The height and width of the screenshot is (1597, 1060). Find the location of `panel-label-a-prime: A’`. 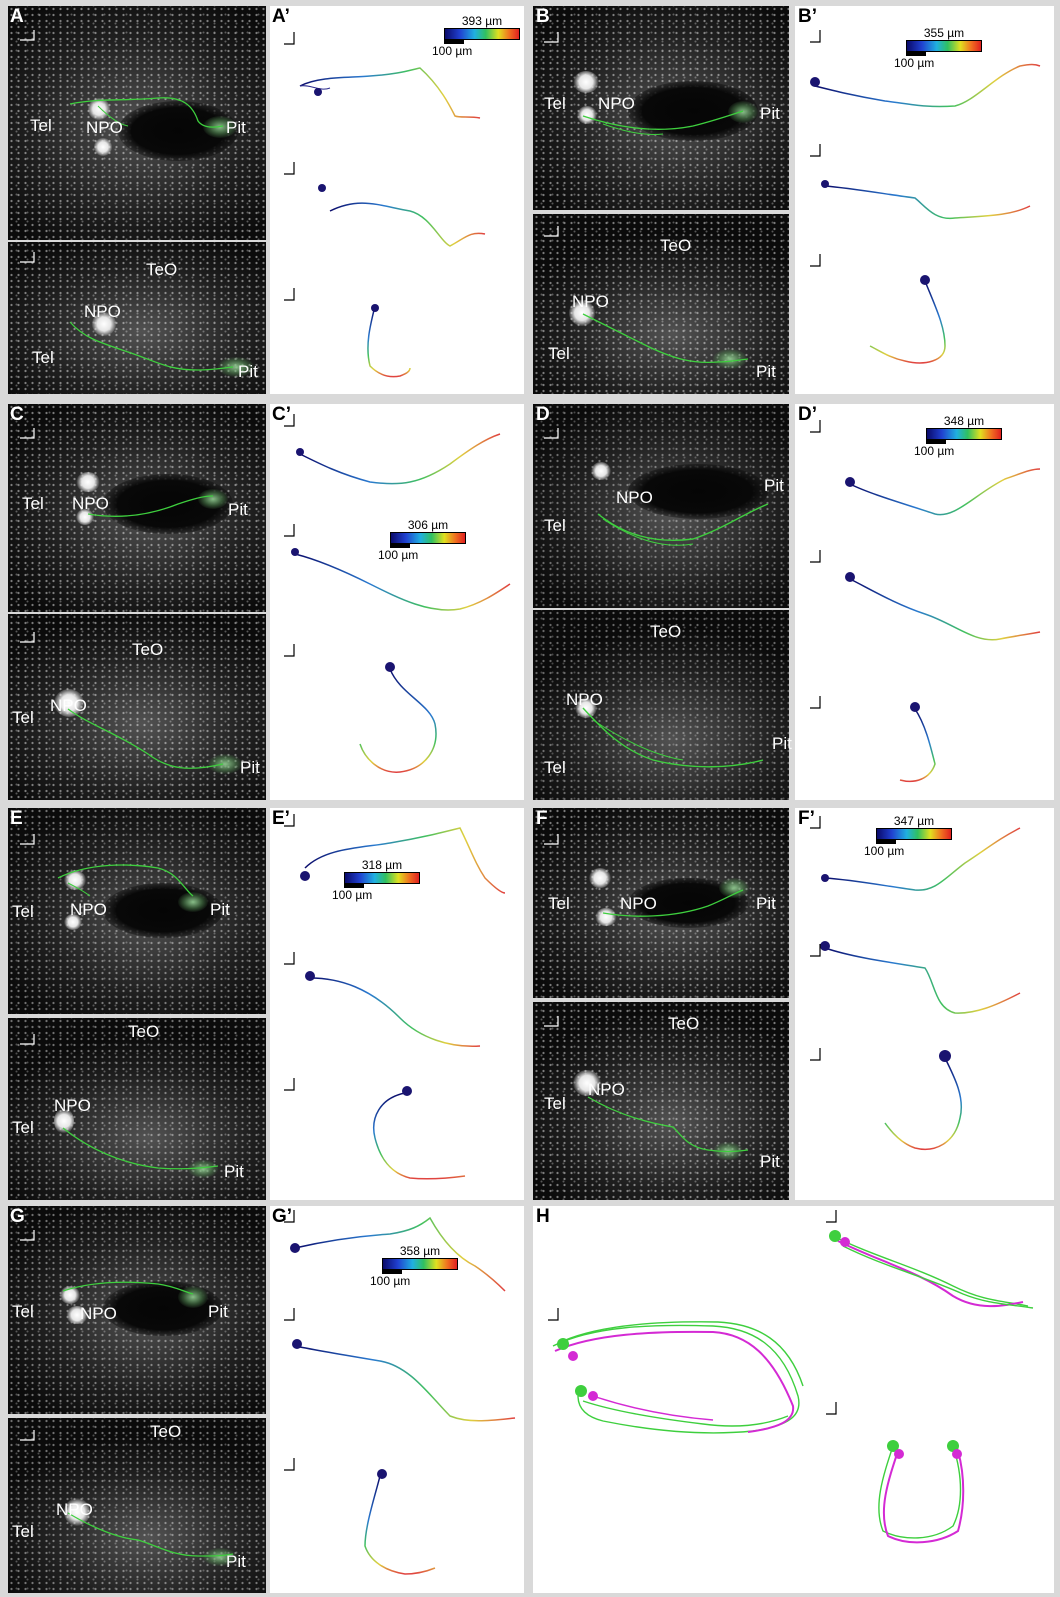

panel-label-a-prime: A’ is located at coordinates (281, 16).